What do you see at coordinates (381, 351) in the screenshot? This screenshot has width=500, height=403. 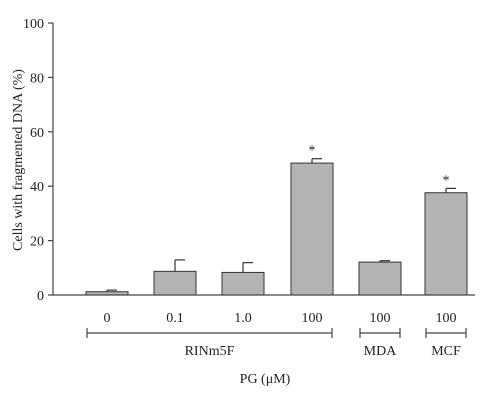 I see `group-label: MDA` at bounding box center [381, 351].